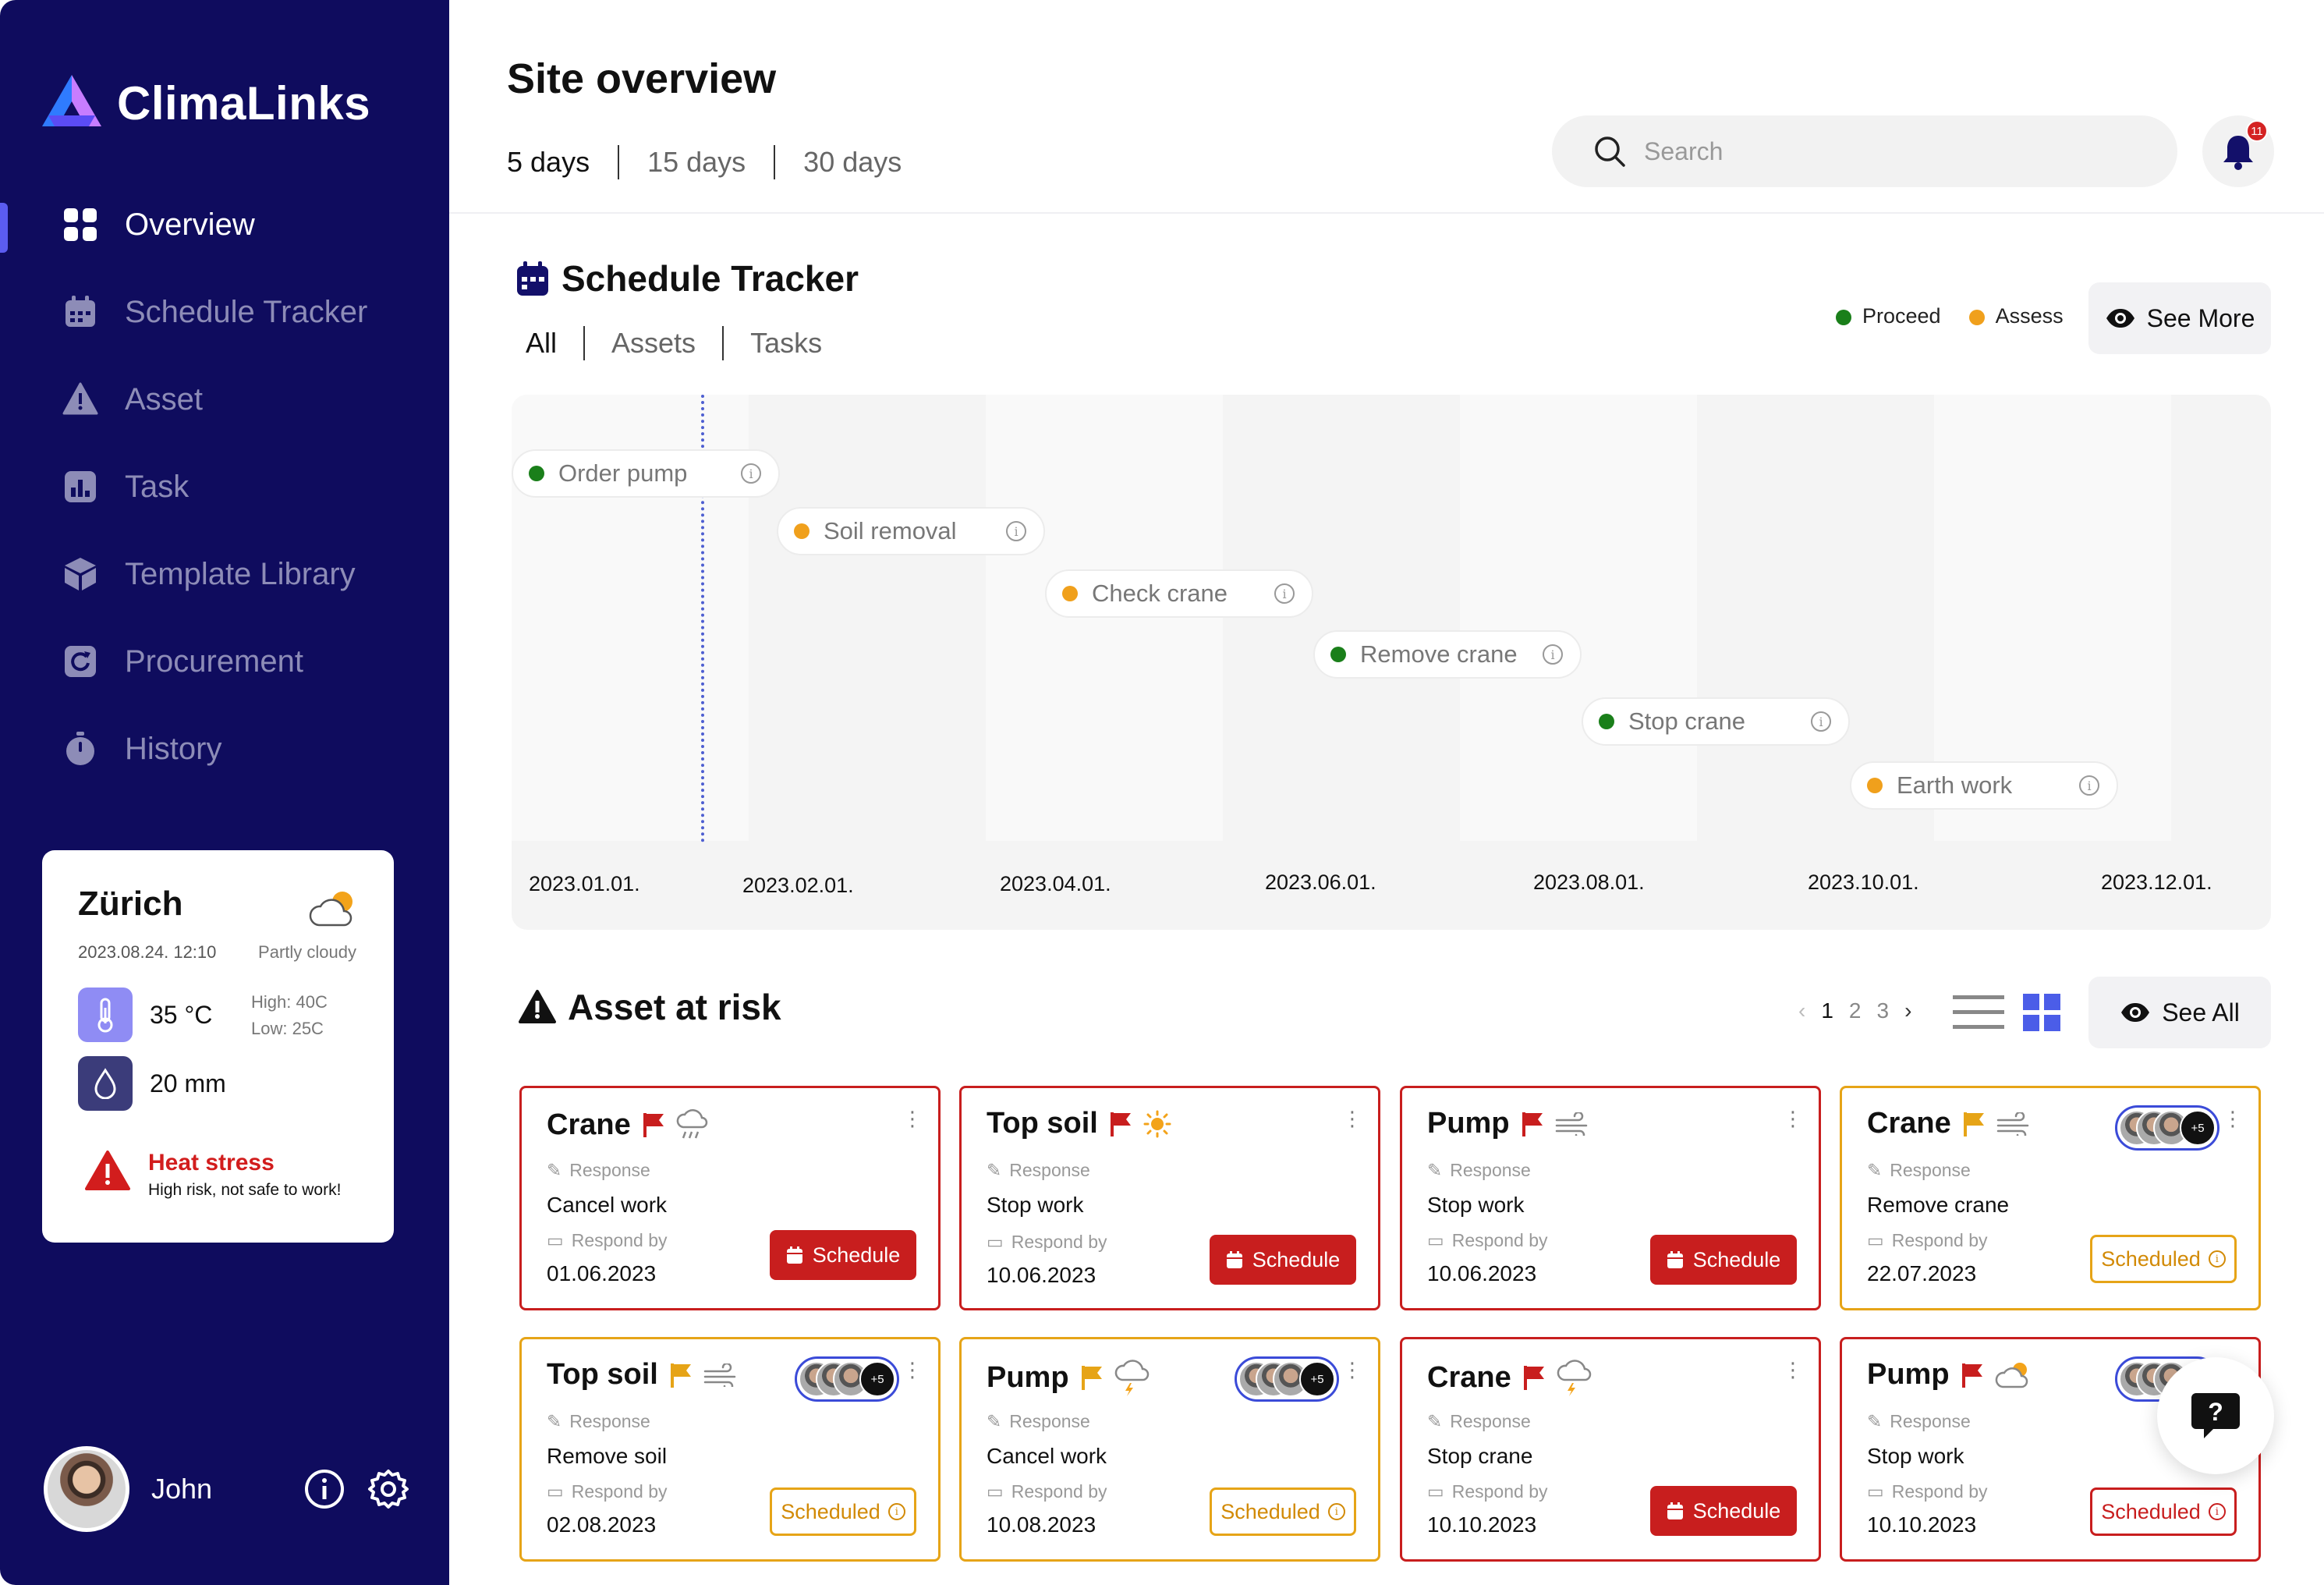 The image size is (2324, 1585). I want to click on help-button: ?, so click(2215, 1415).